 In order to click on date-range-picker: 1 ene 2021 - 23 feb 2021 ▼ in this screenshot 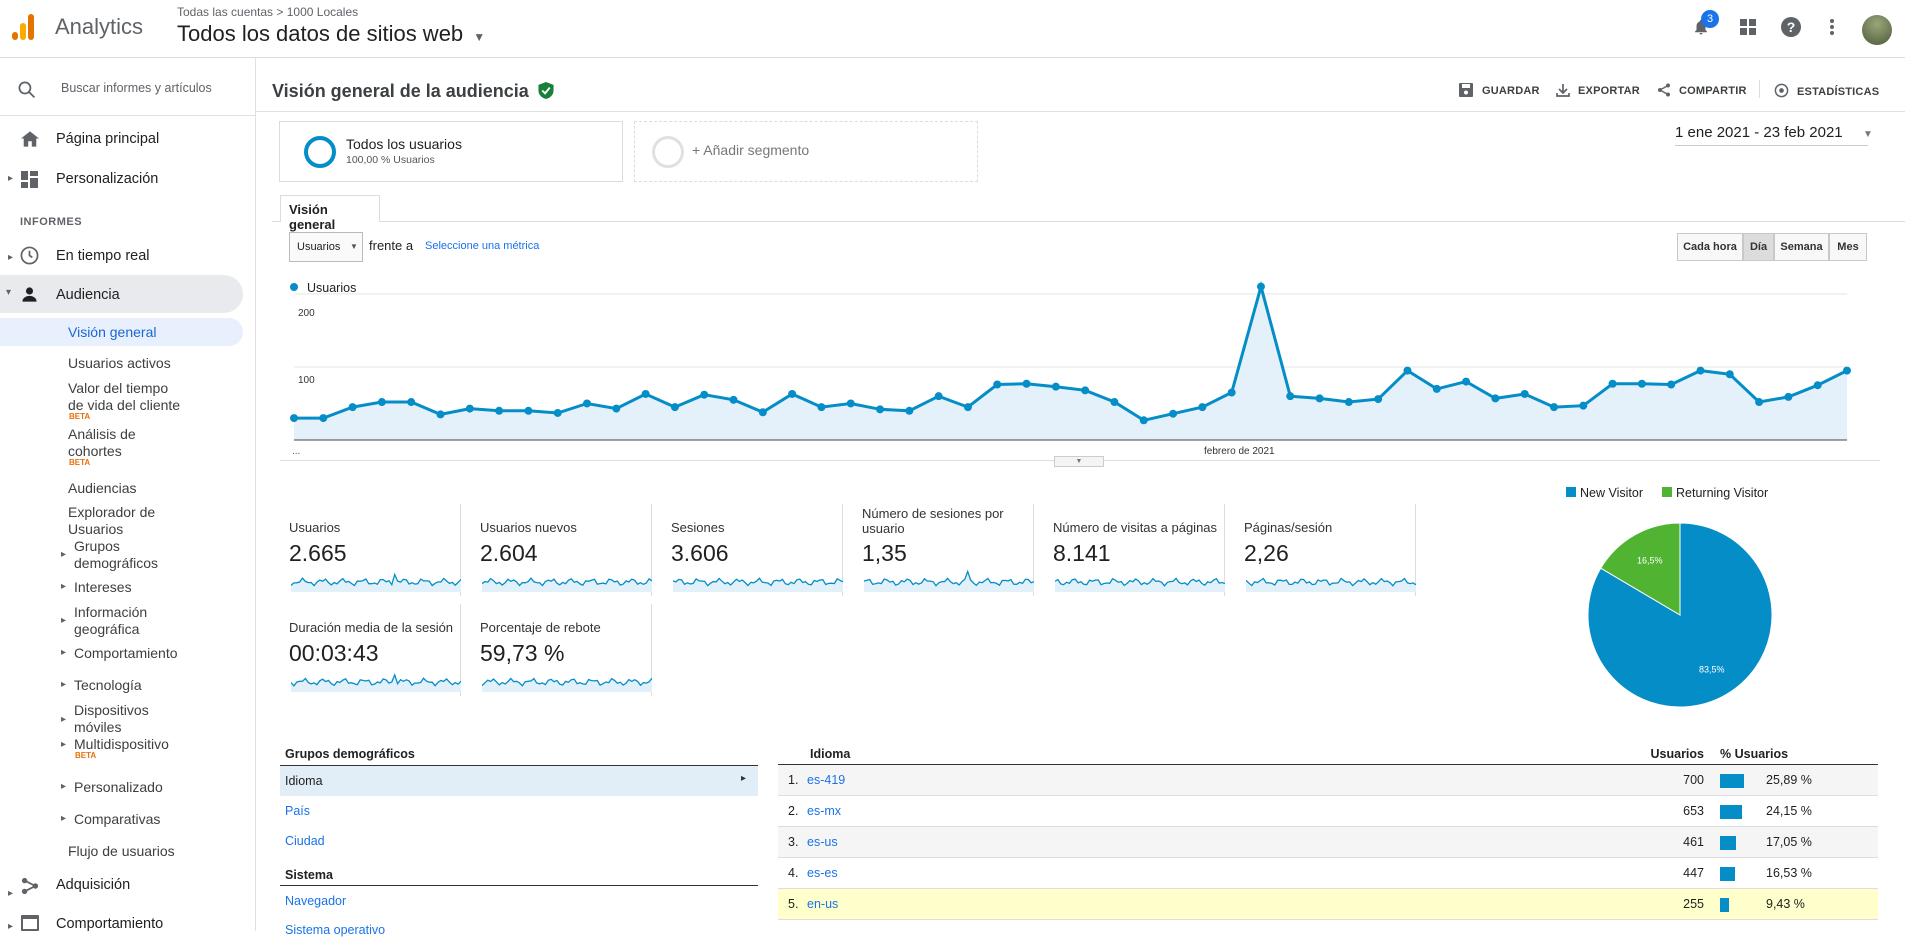, I will do `click(1774, 135)`.